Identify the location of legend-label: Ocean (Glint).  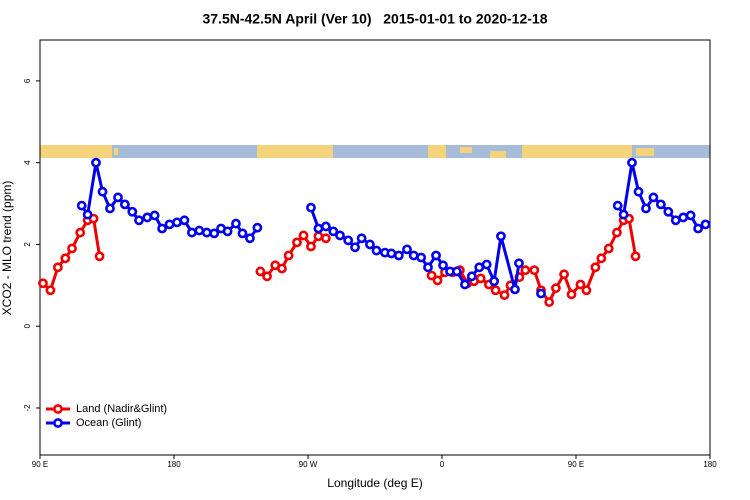
(108, 423).